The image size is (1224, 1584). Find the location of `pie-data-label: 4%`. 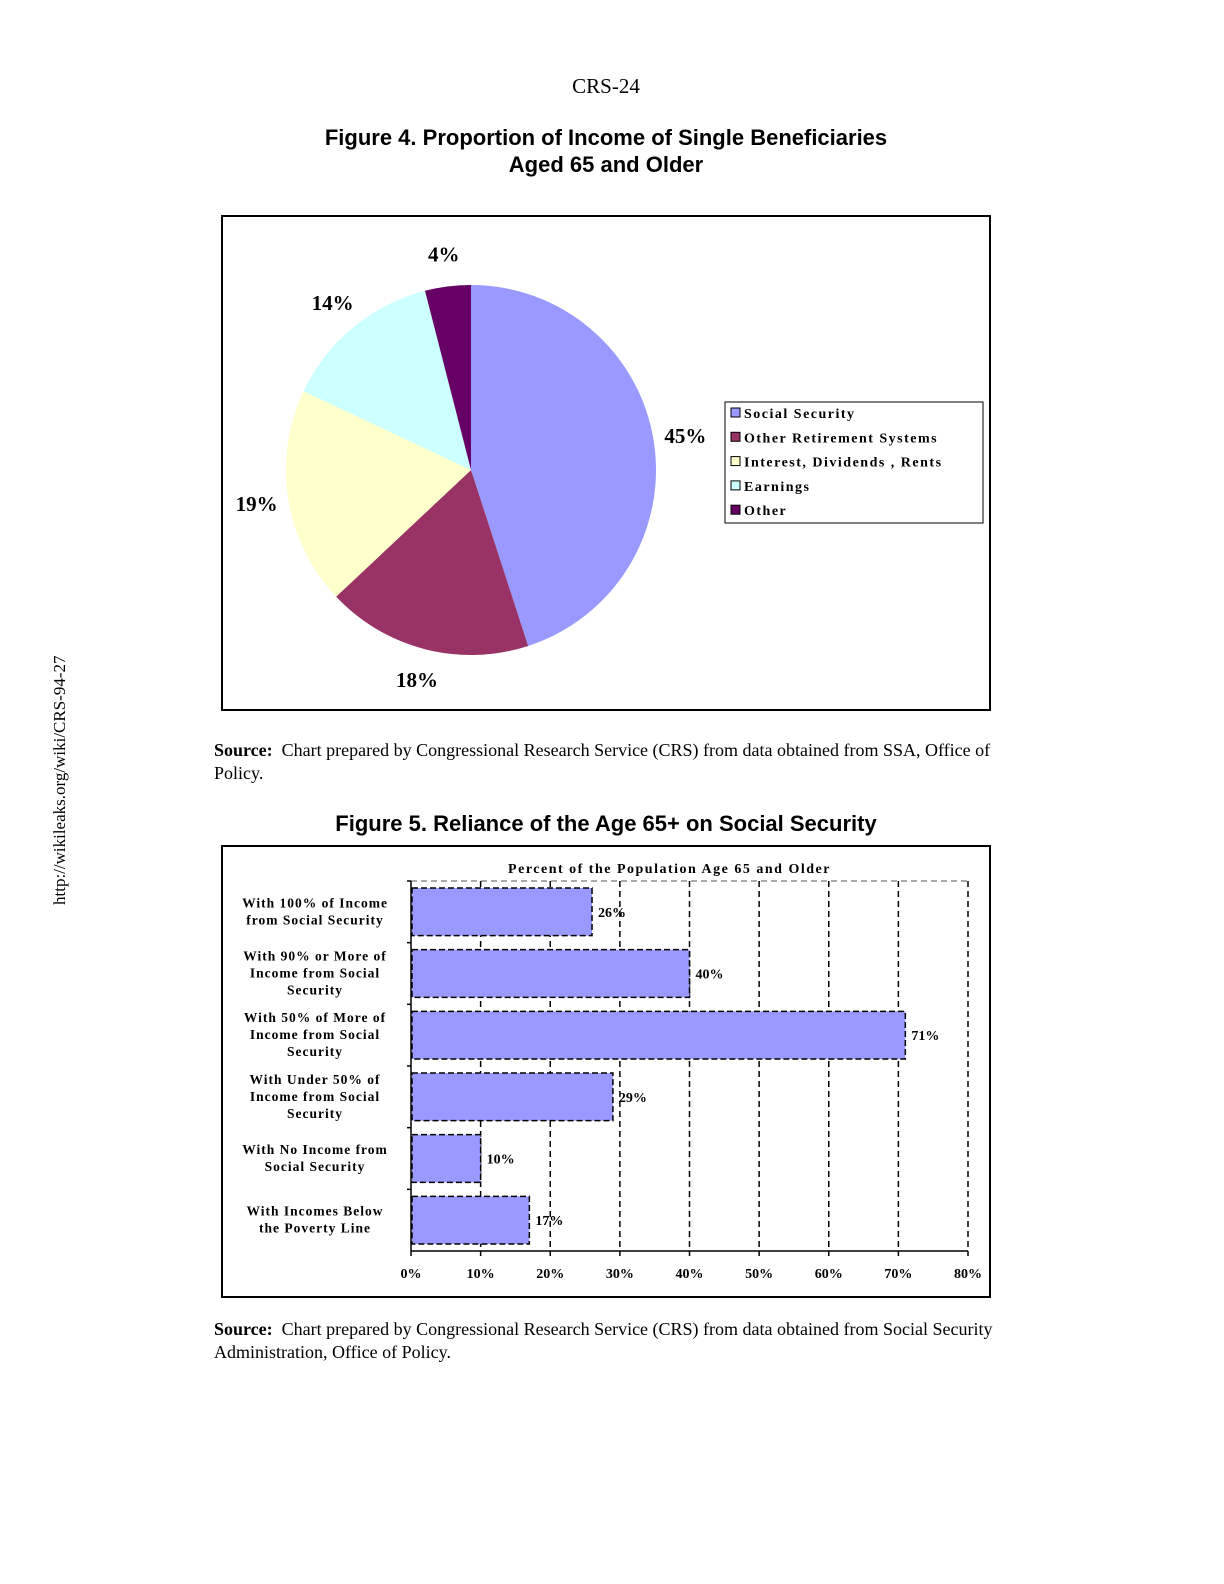

pie-data-label: 4% is located at coordinates (444, 255).